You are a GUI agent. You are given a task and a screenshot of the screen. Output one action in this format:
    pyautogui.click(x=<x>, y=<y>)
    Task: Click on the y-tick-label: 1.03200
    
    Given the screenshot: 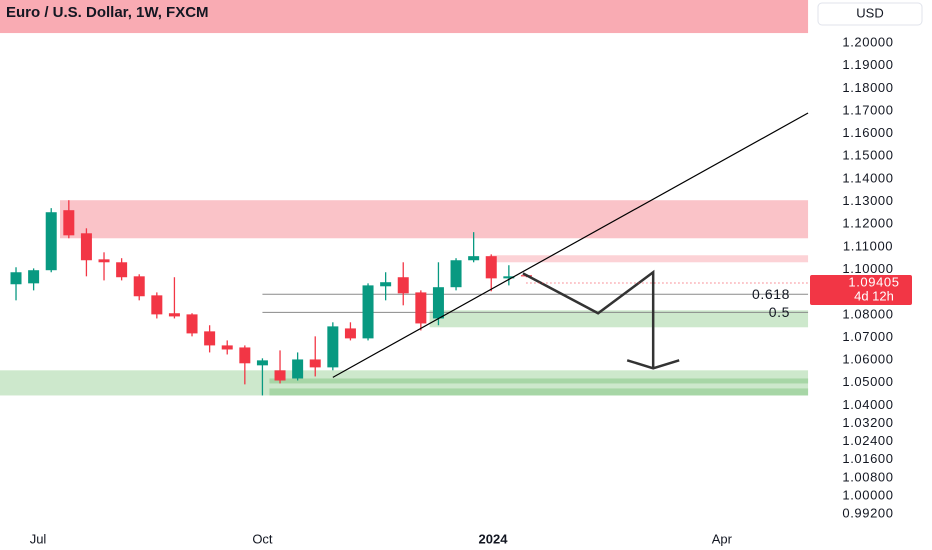 What is the action you would take?
    pyautogui.click(x=867, y=422)
    